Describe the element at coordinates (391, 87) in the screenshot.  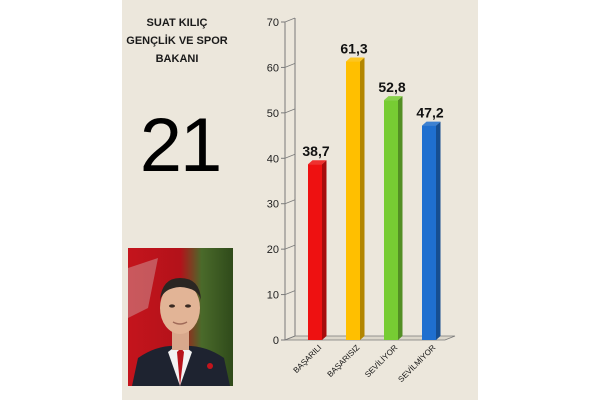
I see `value-label: 52,8` at that location.